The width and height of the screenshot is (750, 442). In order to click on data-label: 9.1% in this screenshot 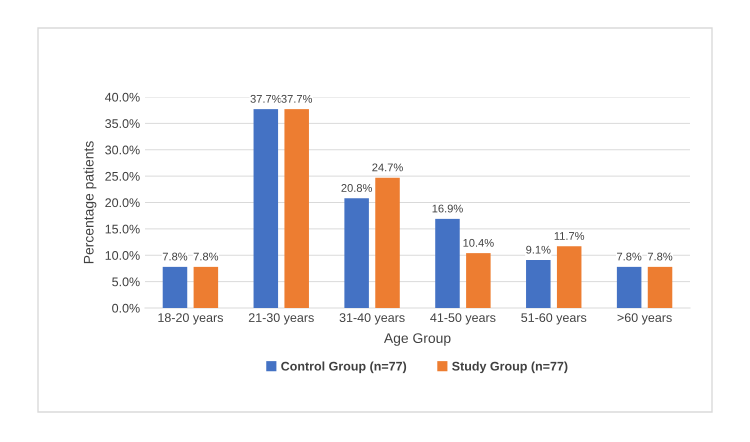, I will do `click(538, 250)`.